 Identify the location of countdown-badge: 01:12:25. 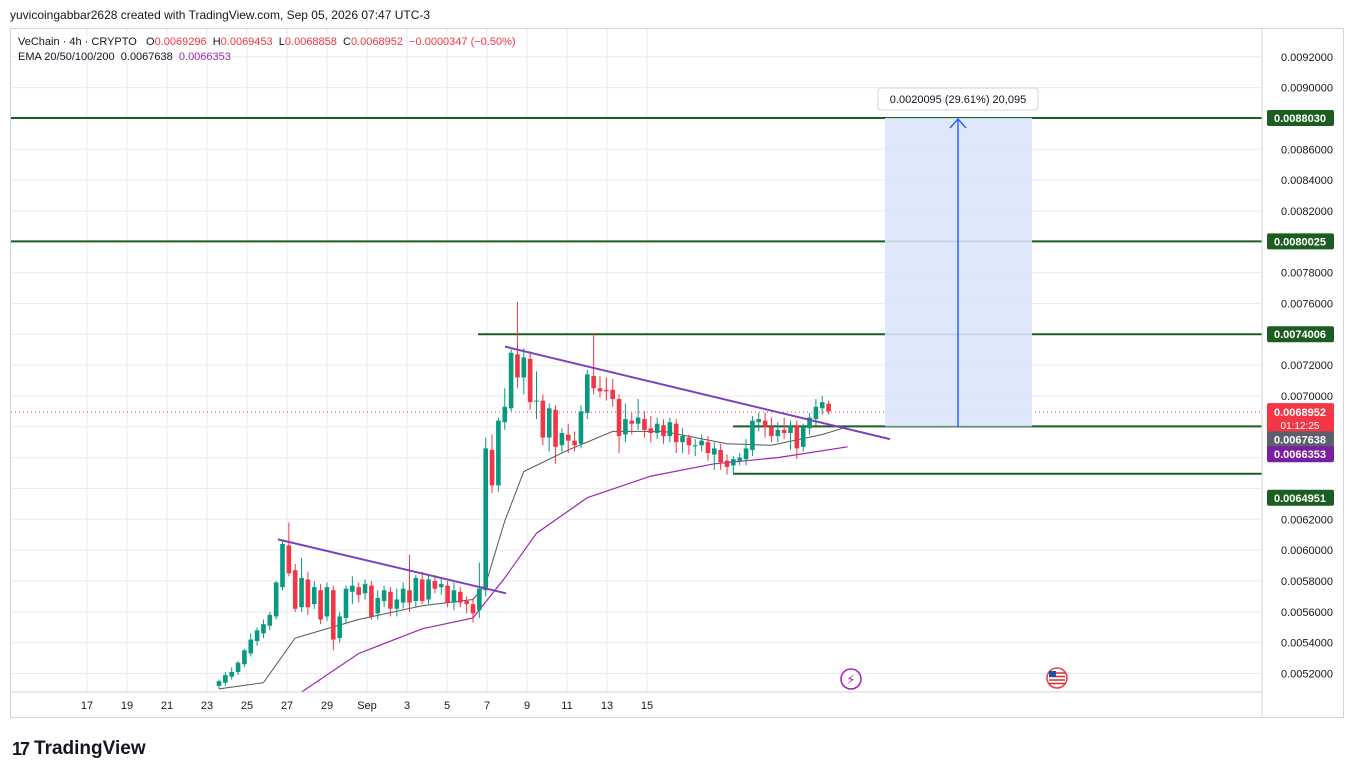
(1300, 426).